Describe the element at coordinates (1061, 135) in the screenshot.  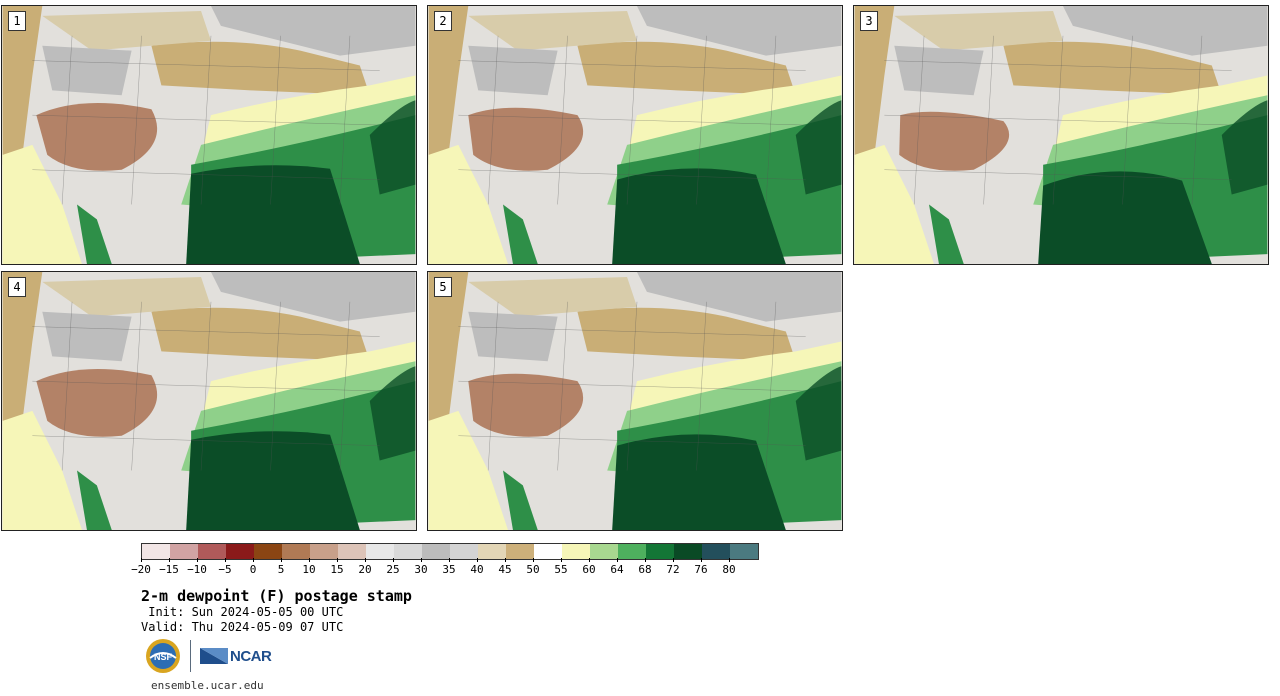
I see `map-panel-3: 3` at that location.